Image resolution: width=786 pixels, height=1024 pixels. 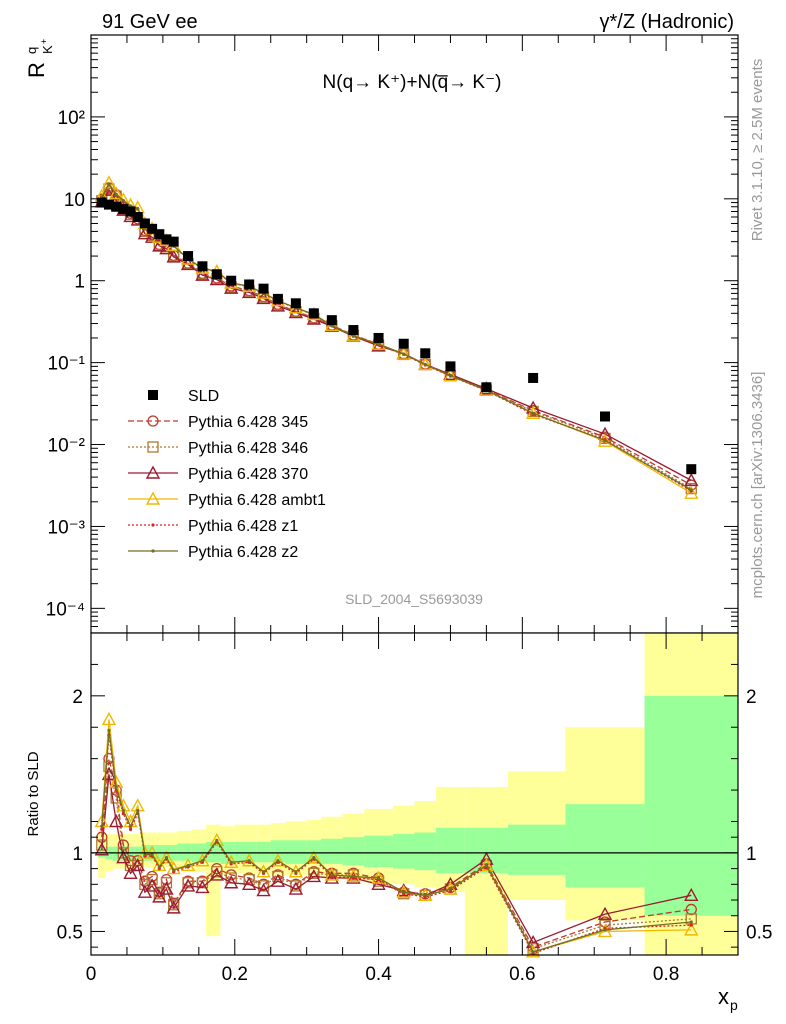 I want to click on legend-entry-pythia-6-428-ambt1: Pythia 6.428 ambt1, so click(x=227, y=500).